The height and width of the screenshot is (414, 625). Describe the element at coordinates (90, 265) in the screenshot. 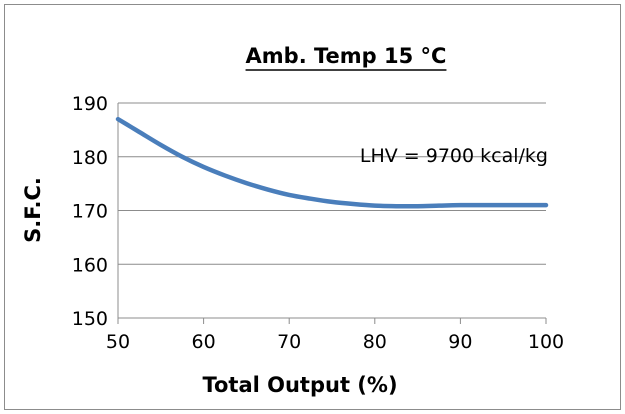

I see `y-tick-160: 160` at that location.